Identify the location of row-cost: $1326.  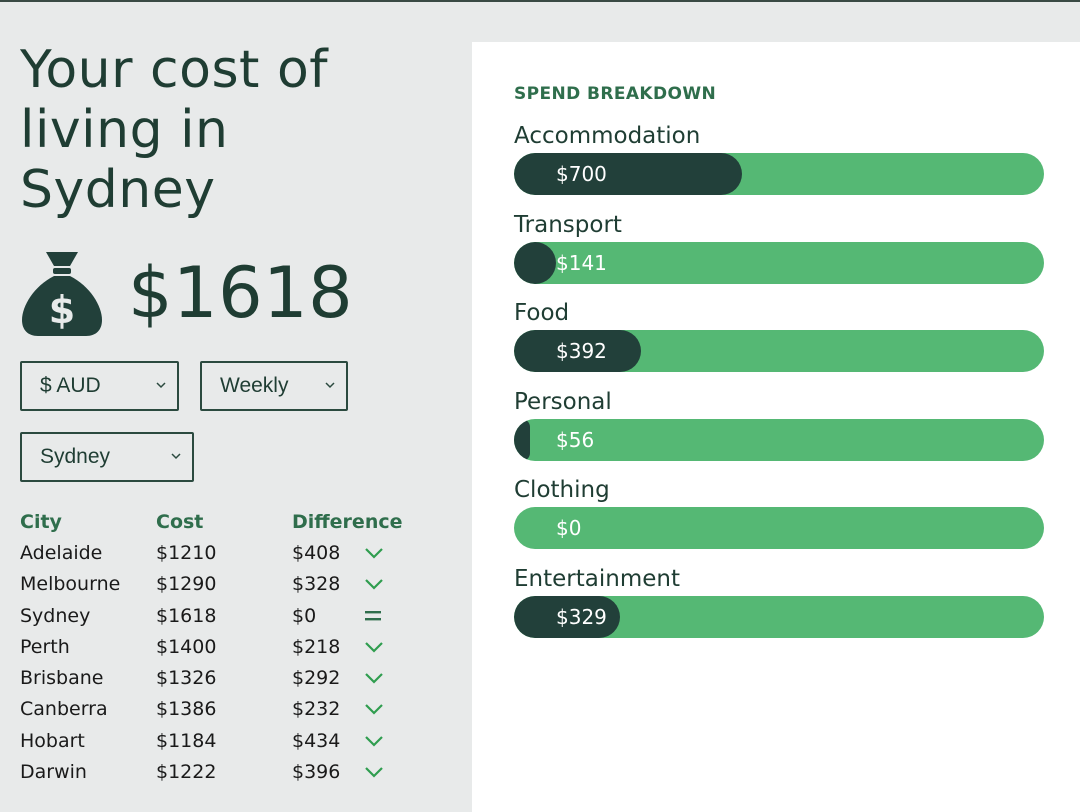
(186, 678).